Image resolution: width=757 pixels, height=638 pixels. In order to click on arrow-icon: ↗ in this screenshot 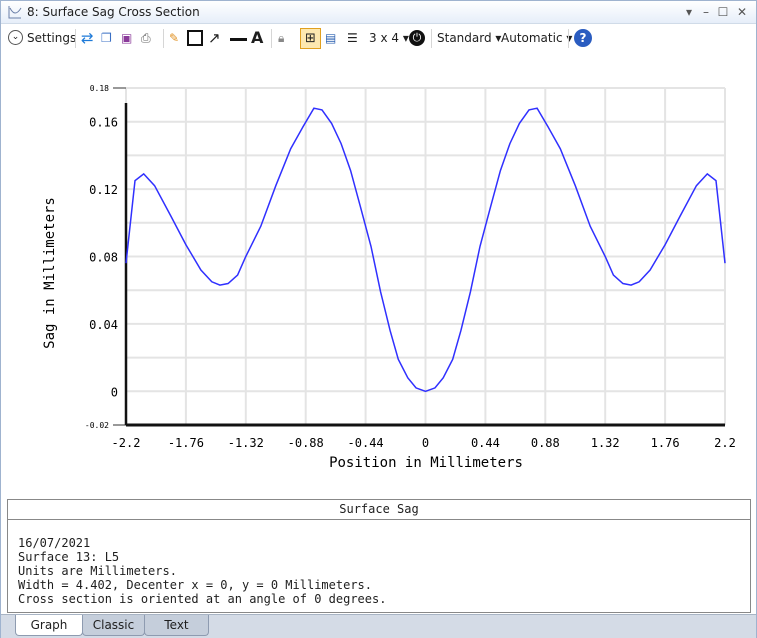, I will do `click(214, 38)`.